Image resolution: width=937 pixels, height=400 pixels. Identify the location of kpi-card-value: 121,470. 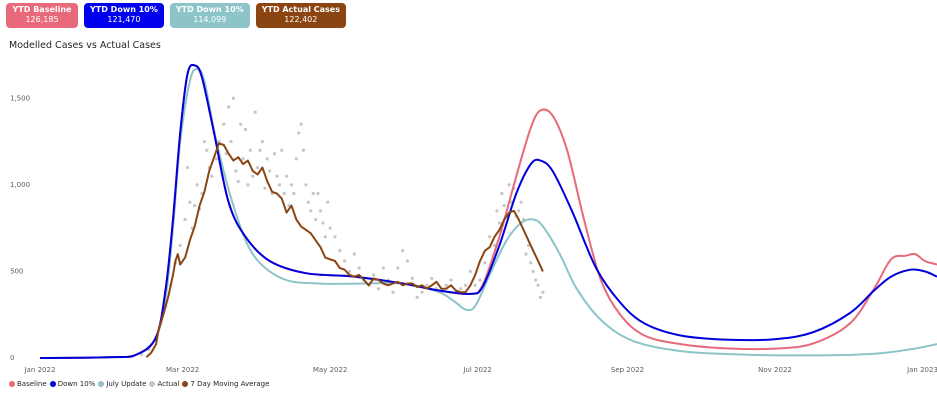
(124, 19).